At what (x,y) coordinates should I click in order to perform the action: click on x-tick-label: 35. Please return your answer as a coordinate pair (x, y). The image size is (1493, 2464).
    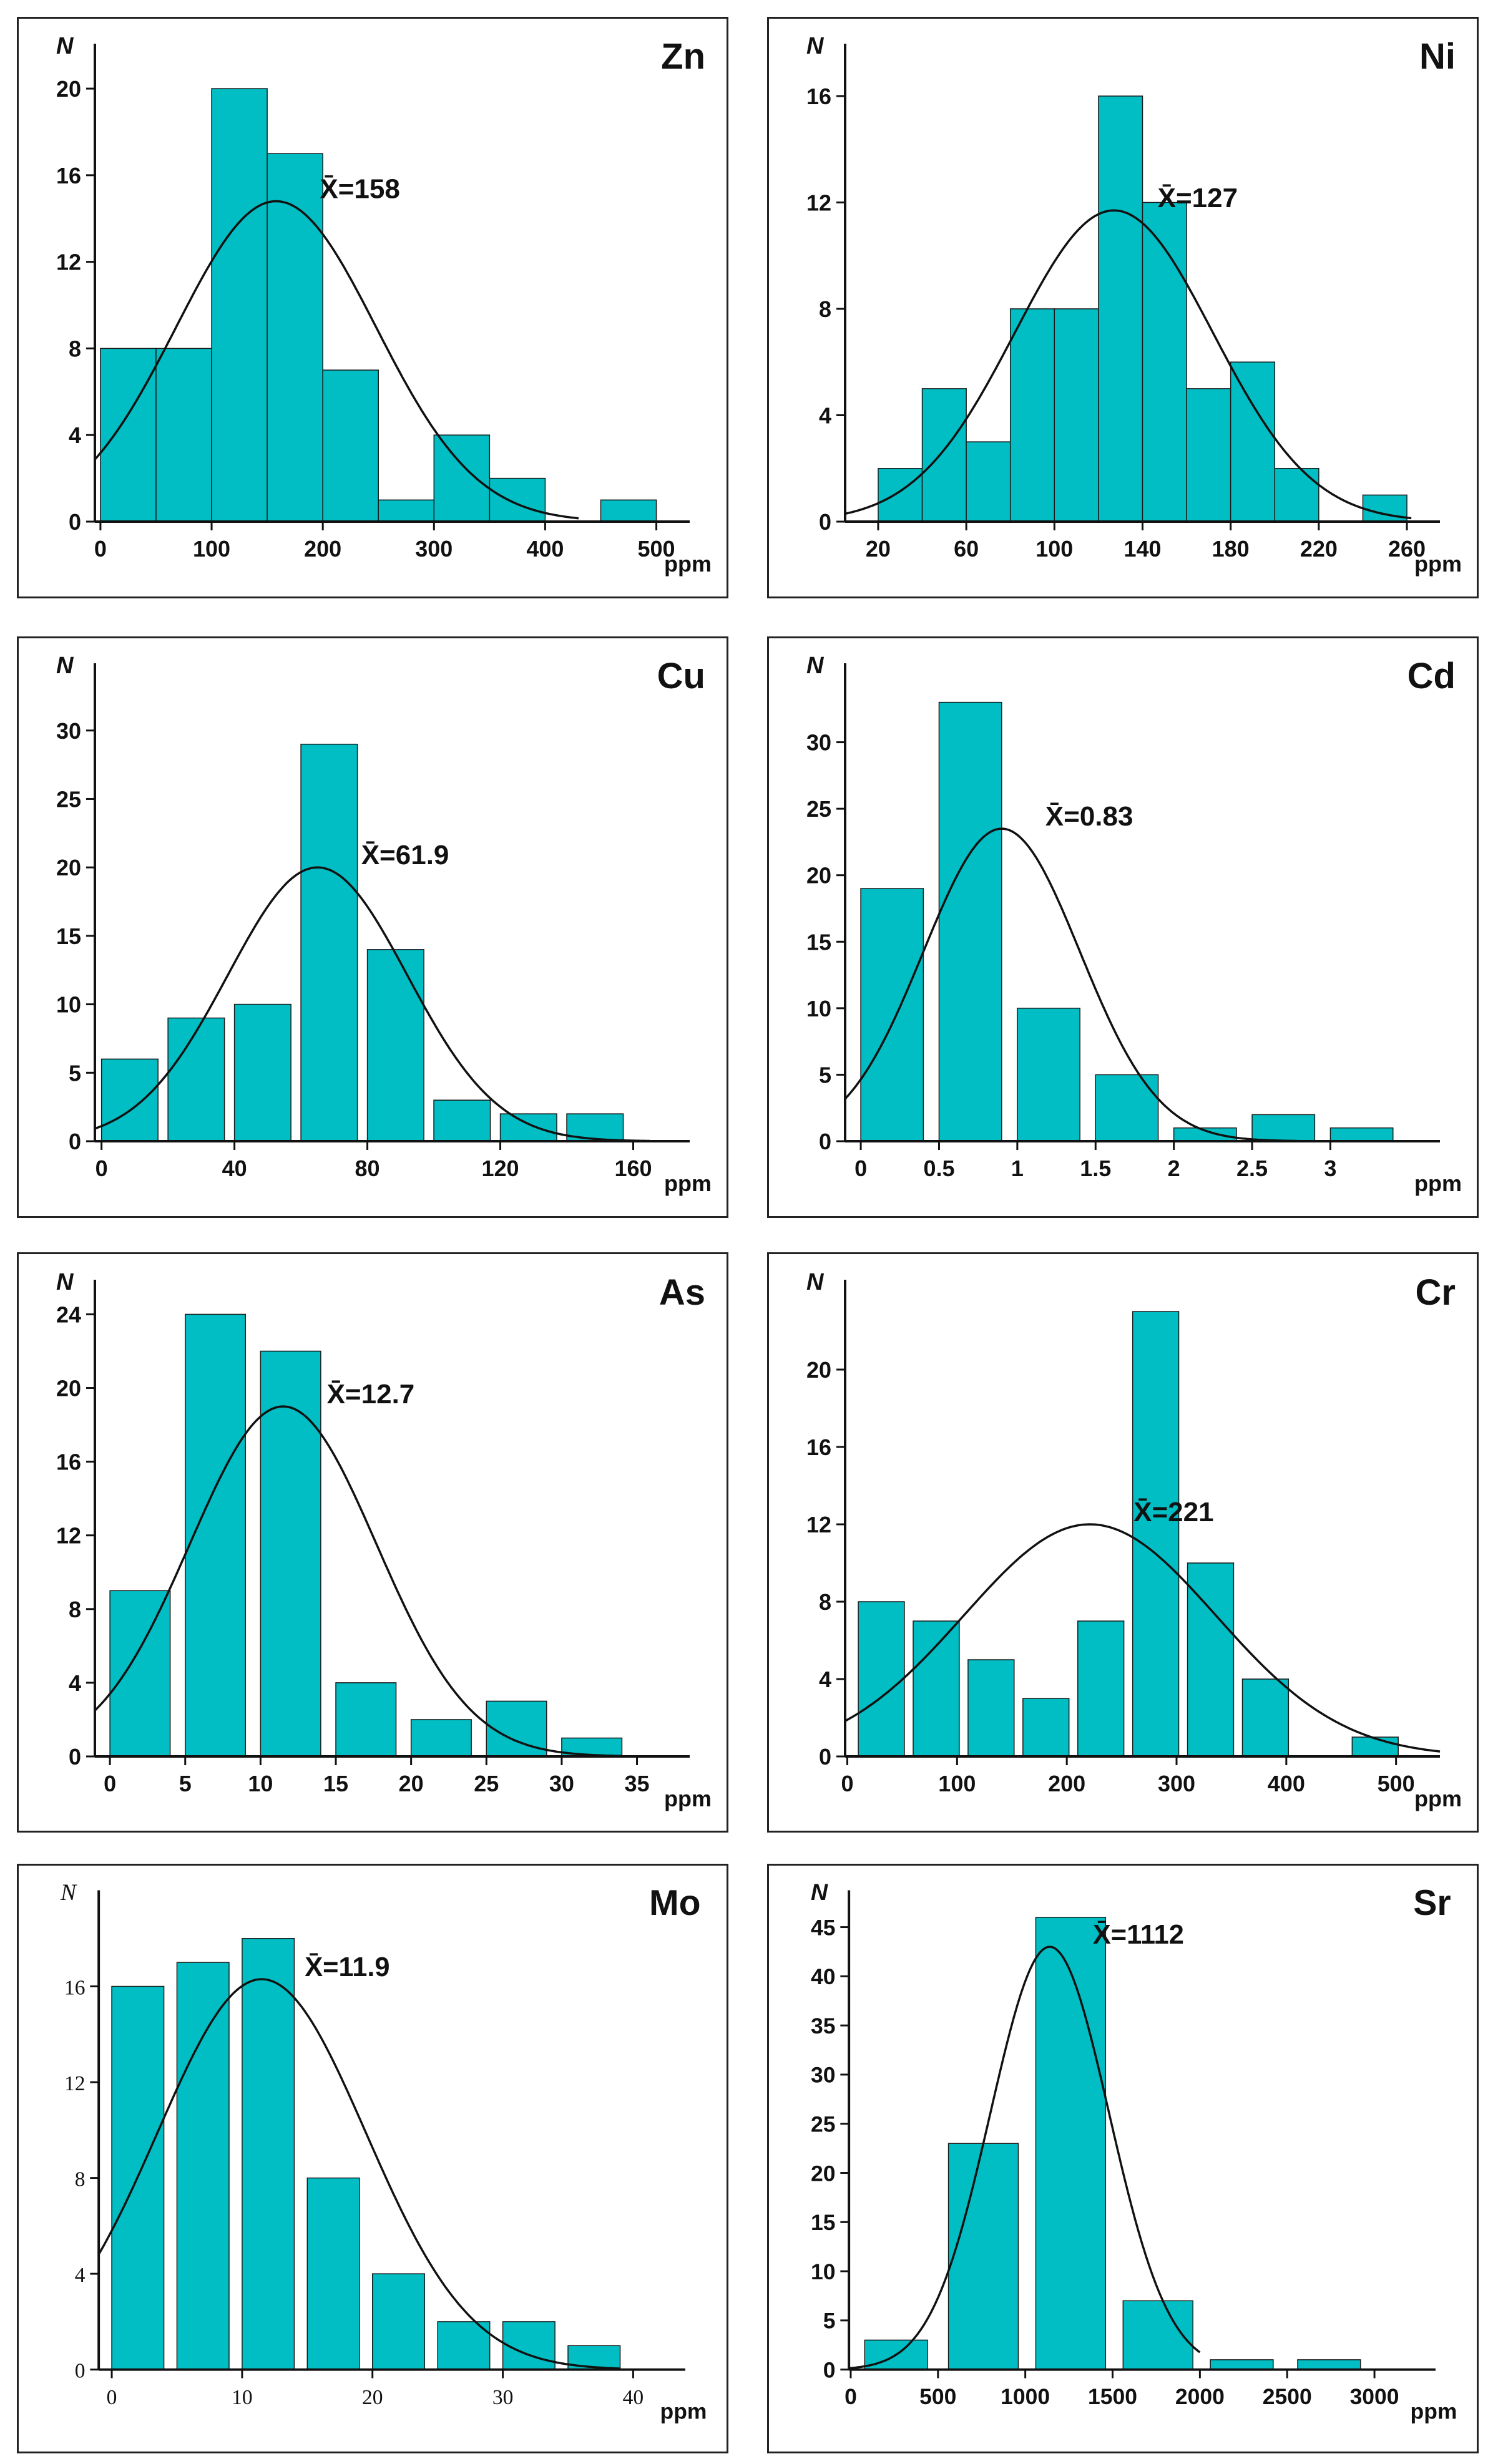
    Looking at the image, I should click on (637, 1783).